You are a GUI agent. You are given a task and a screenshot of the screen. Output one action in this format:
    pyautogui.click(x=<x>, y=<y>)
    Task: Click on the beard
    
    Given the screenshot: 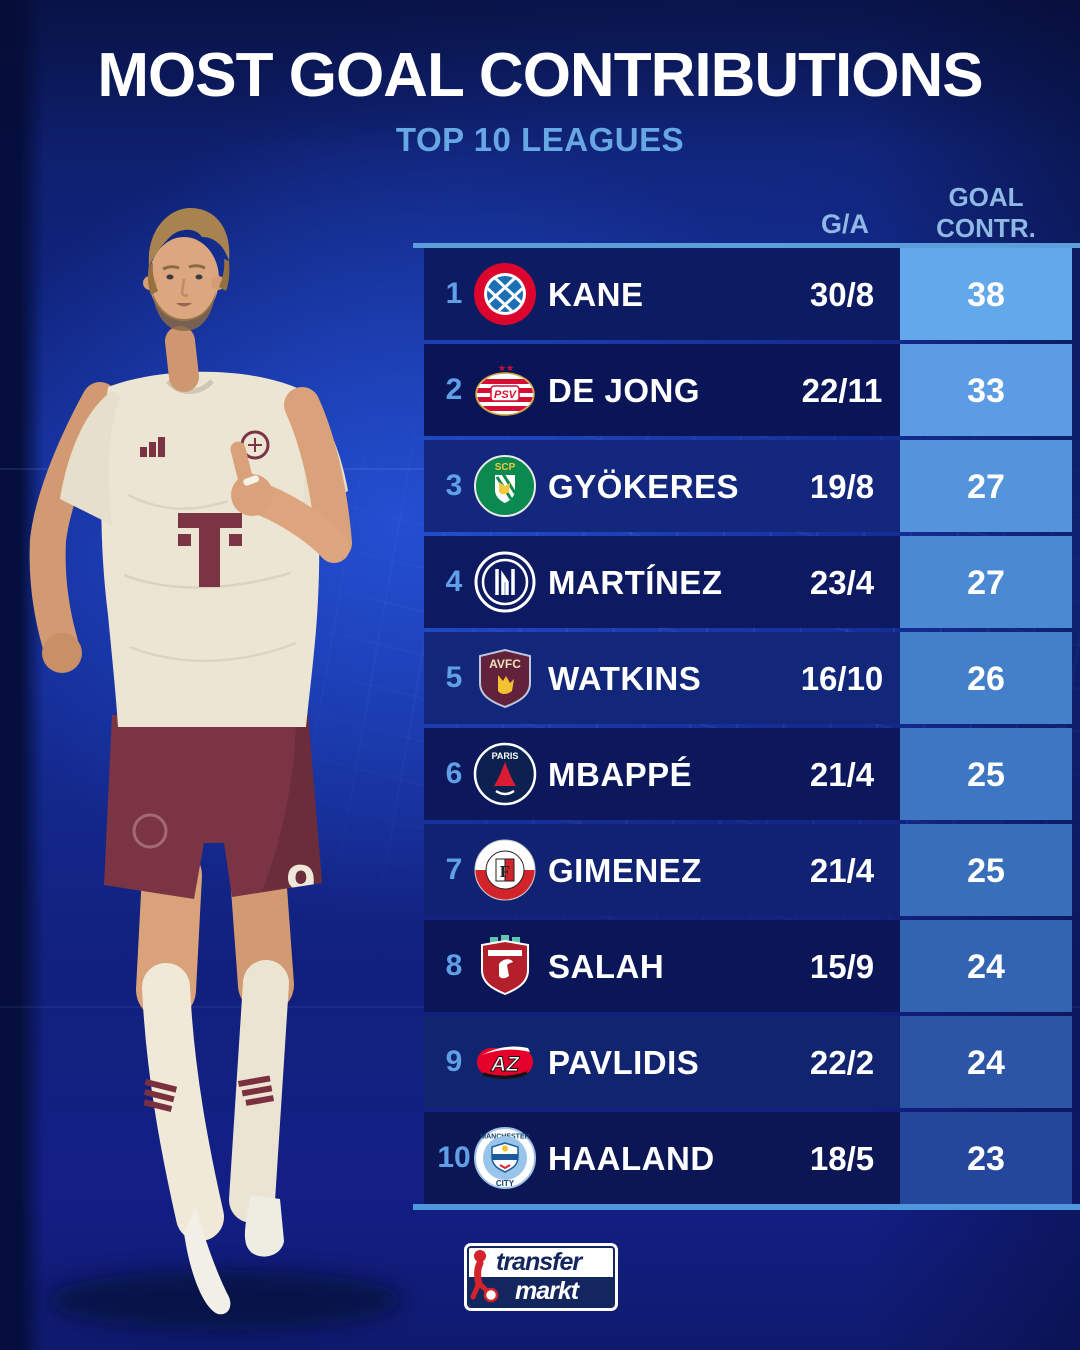 What is the action you would take?
    pyautogui.click(x=184, y=311)
    